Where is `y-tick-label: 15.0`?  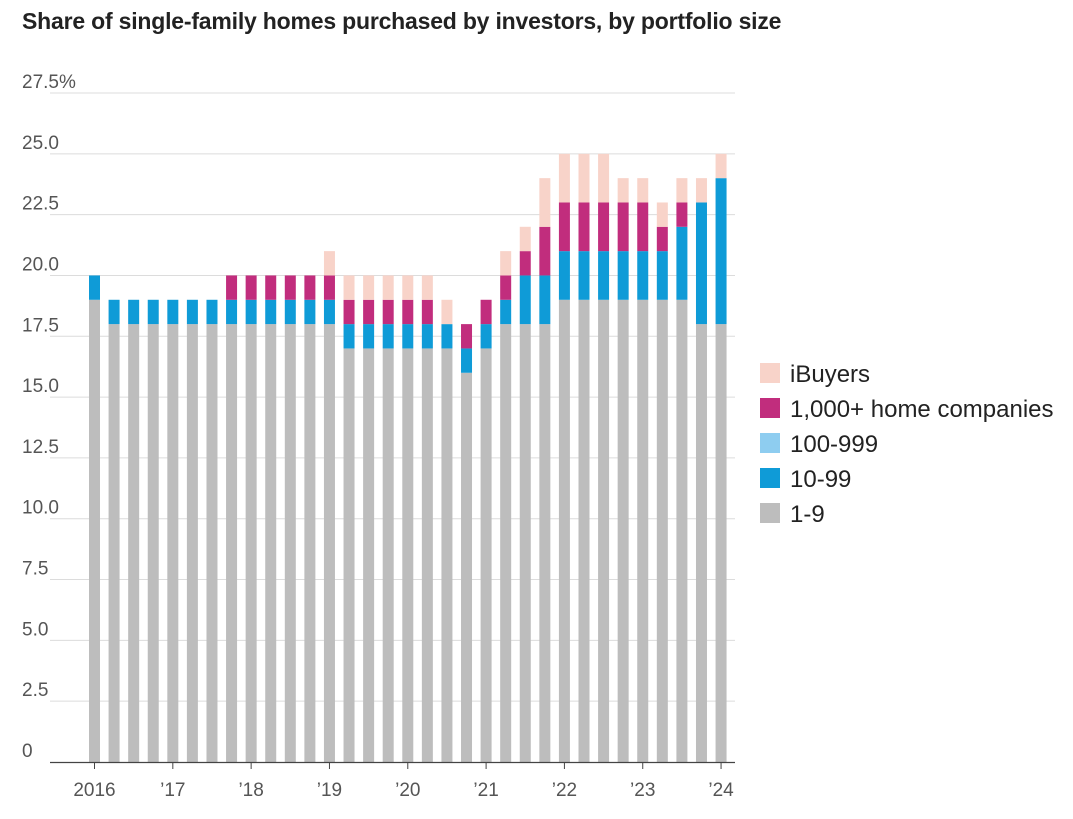 y-tick-label: 15.0 is located at coordinates (40, 386).